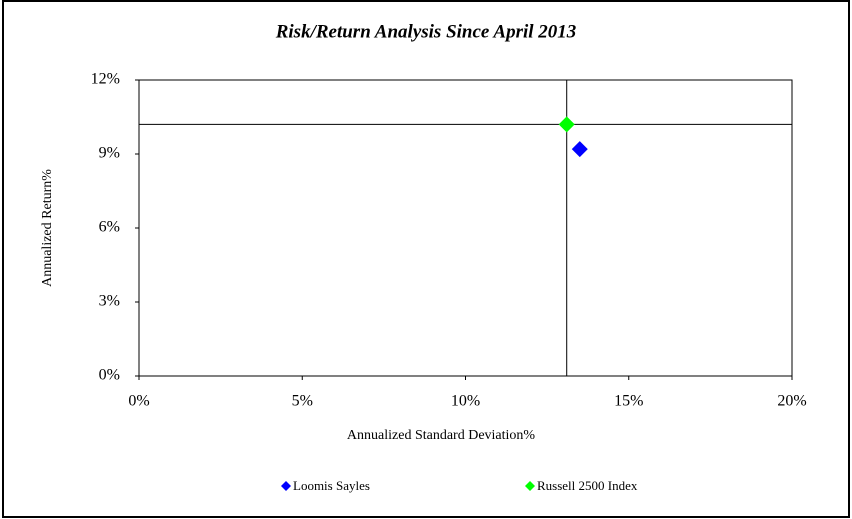 Image resolution: width=852 pixels, height=519 pixels. Describe the element at coordinates (302, 401) in the screenshot. I see `x-tick-label: 5%` at that location.